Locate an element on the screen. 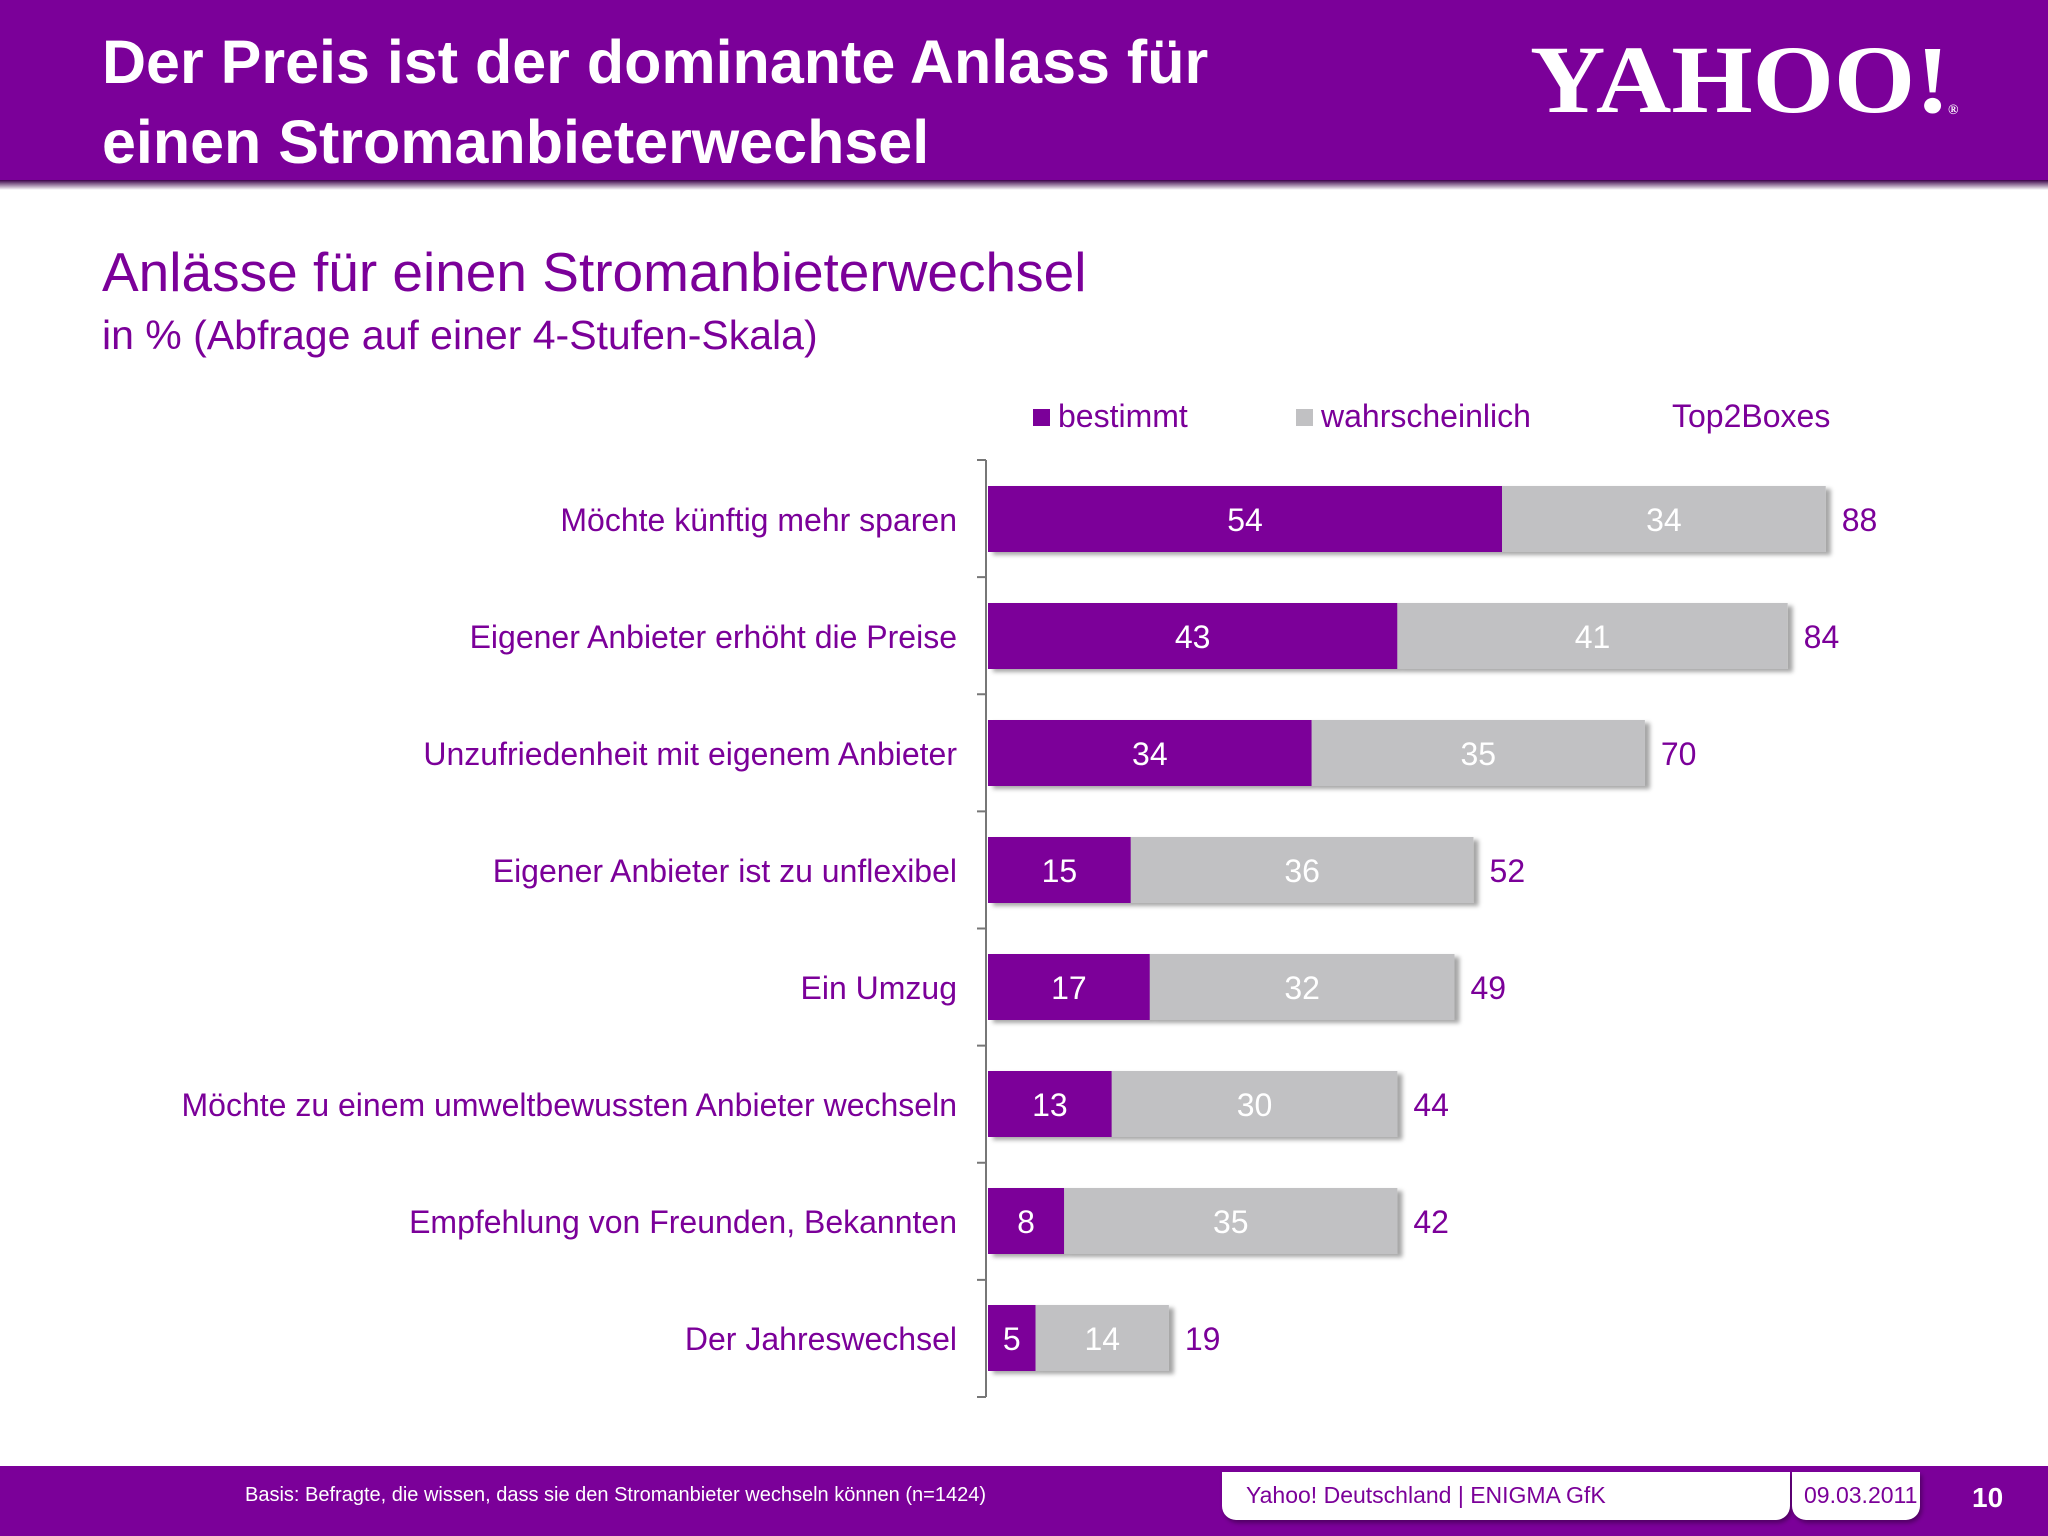  footer-date-tab: 09.03.2011 is located at coordinates (1856, 1496).